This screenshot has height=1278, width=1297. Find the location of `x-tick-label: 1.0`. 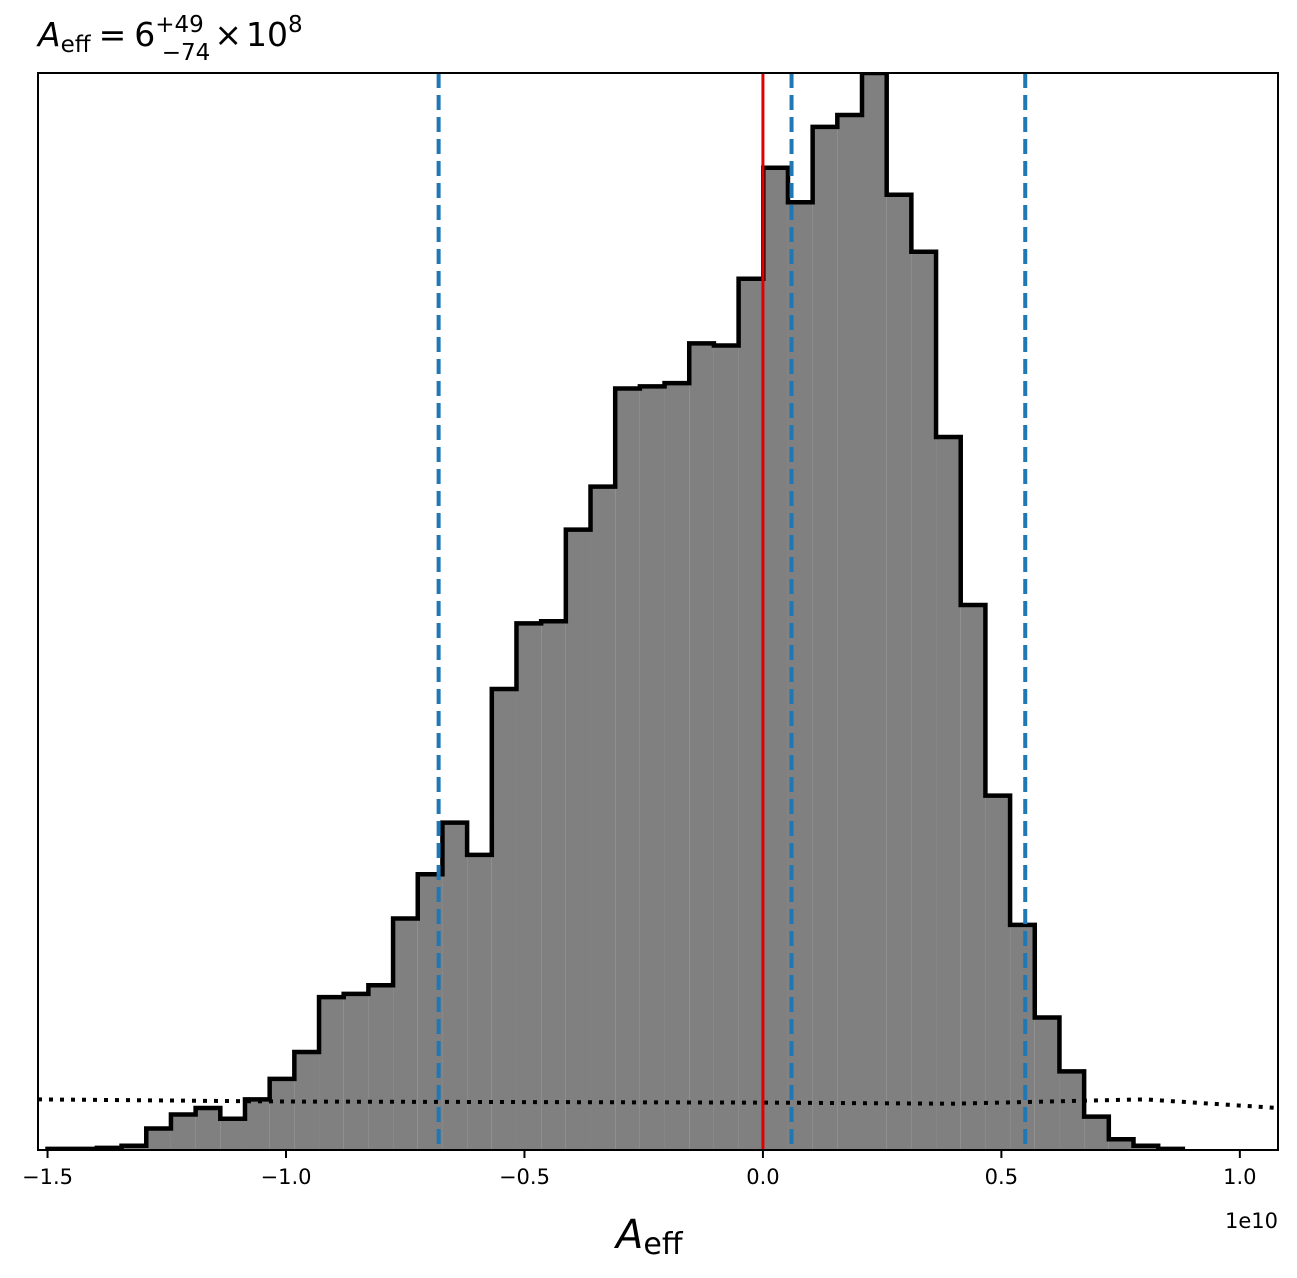

x-tick-label: 1.0 is located at coordinates (1239, 1177).